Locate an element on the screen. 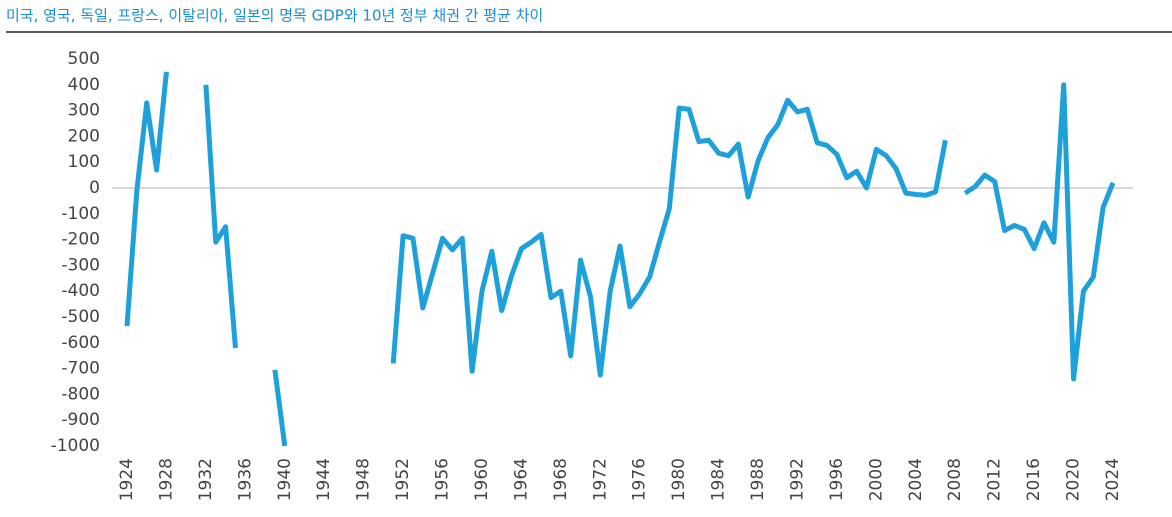 The width and height of the screenshot is (1172, 517). y-tick-label: -500 is located at coordinates (80, 317).